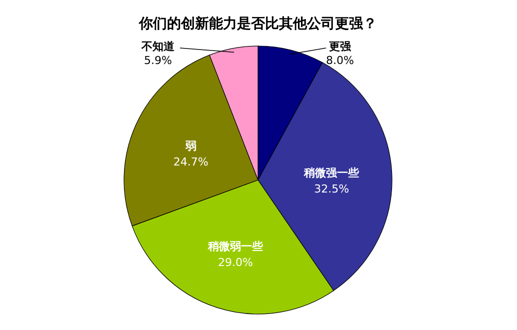 The height and width of the screenshot is (330, 517). Describe the element at coordinates (190, 162) in the screenshot. I see `data-label: 24.7%` at that location.